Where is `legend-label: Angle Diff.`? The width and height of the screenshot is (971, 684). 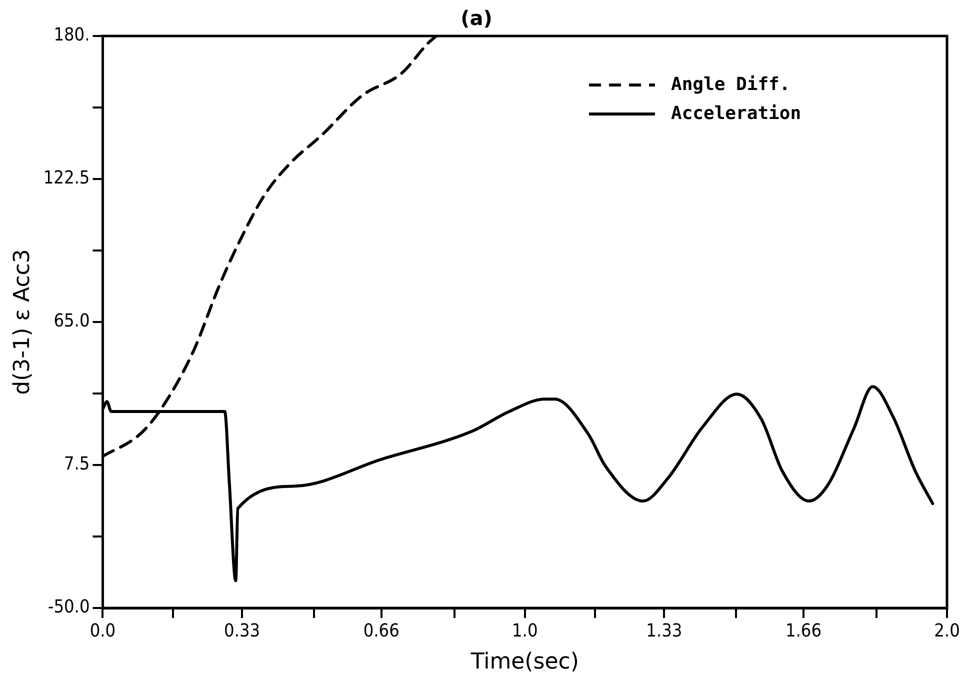 legend-label: Angle Diff. is located at coordinates (730, 84).